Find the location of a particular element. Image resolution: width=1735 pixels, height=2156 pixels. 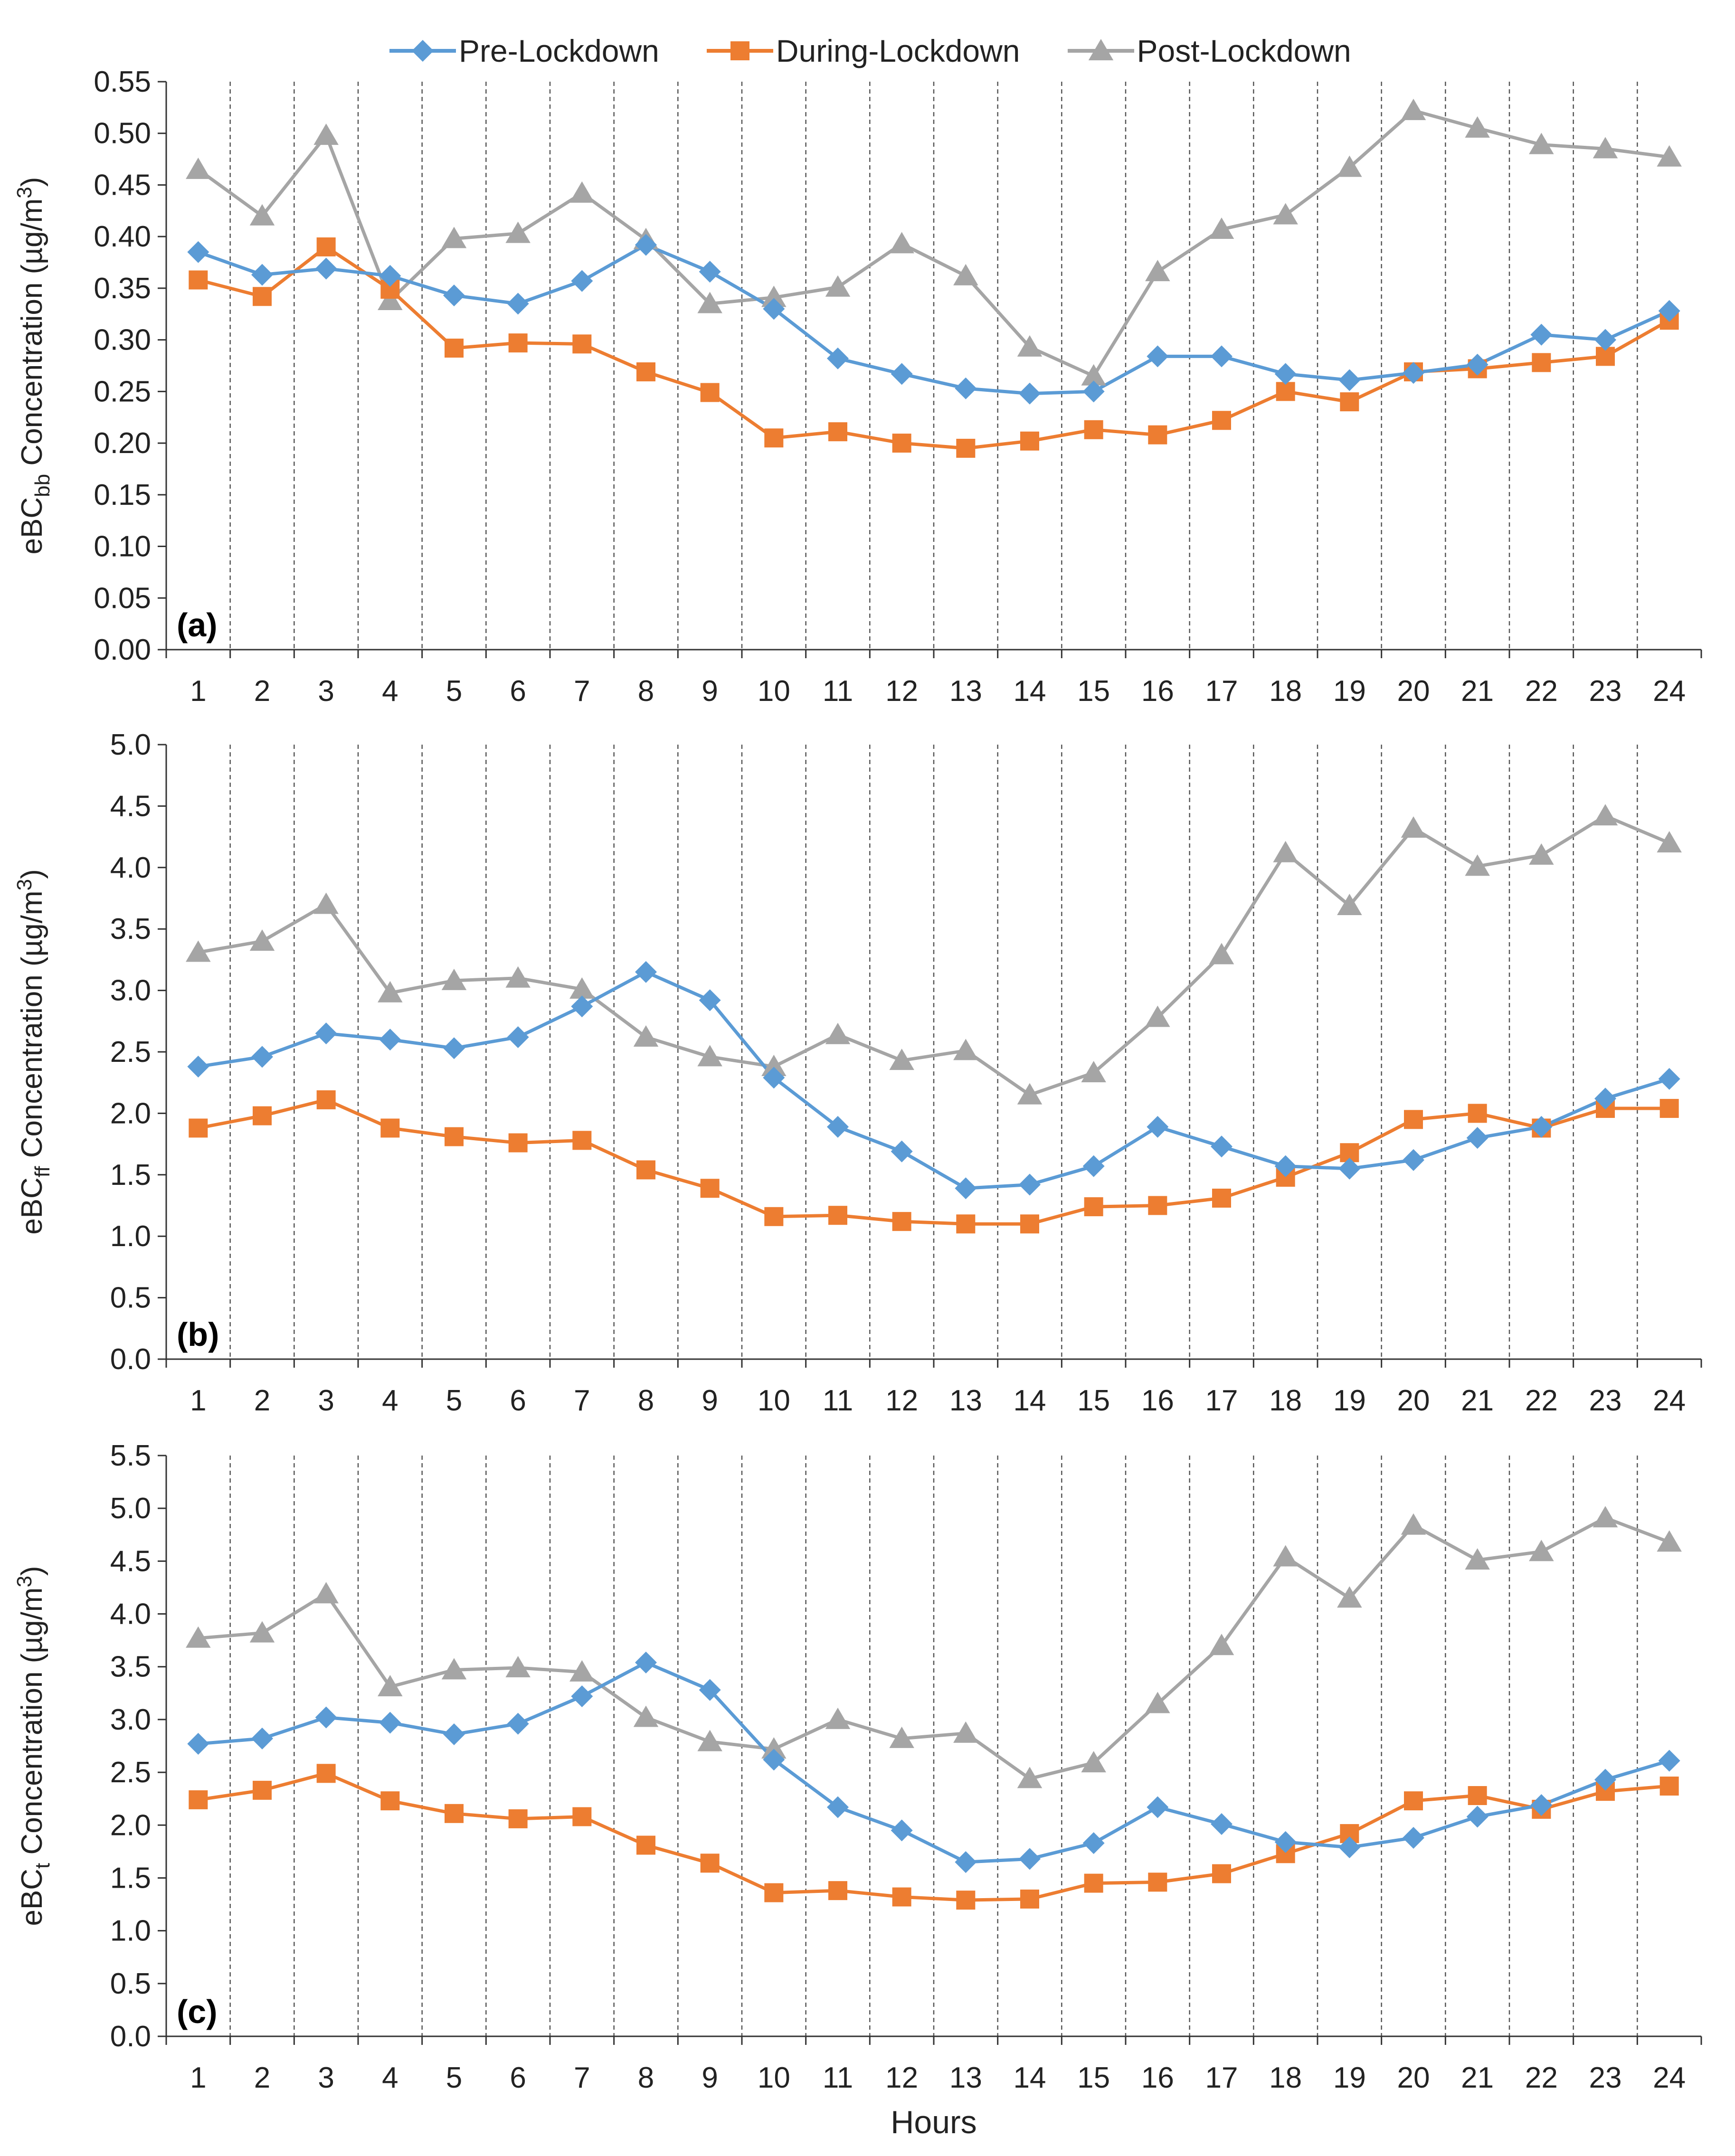

x-tick-label: 5 is located at coordinates (454, 2077).